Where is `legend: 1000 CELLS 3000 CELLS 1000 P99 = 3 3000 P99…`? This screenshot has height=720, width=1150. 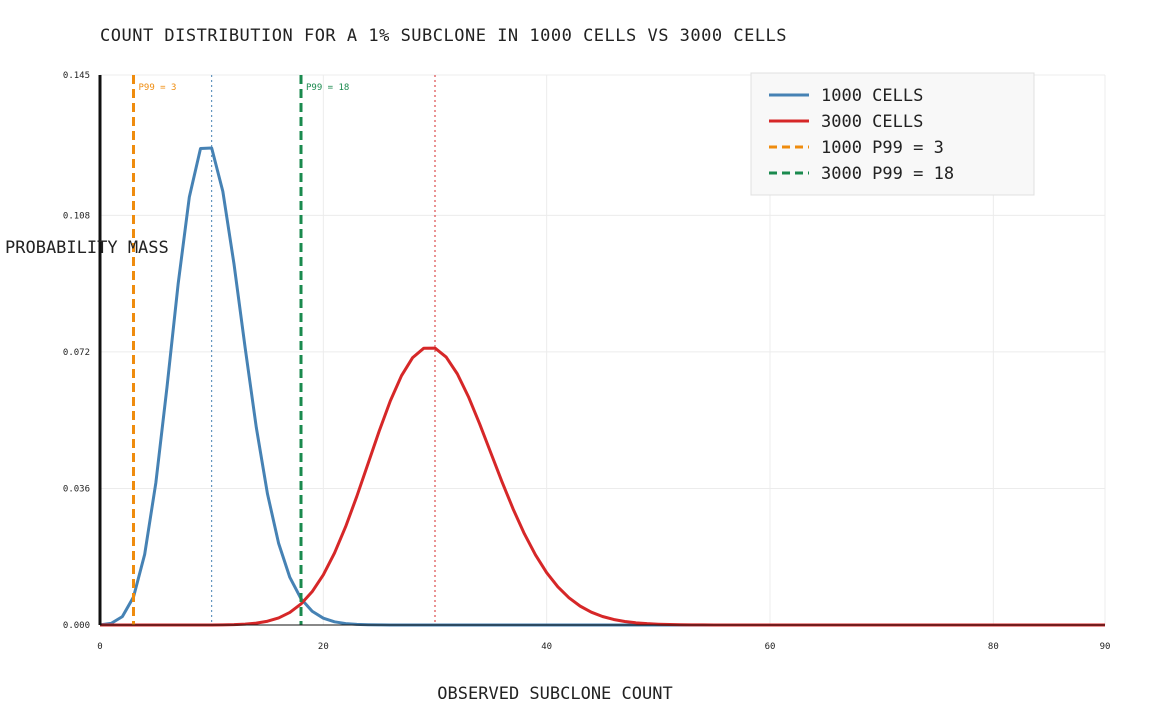 legend: 1000 CELLS 3000 CELLS 1000 P99 = 3 3000 P99… is located at coordinates (892, 134).